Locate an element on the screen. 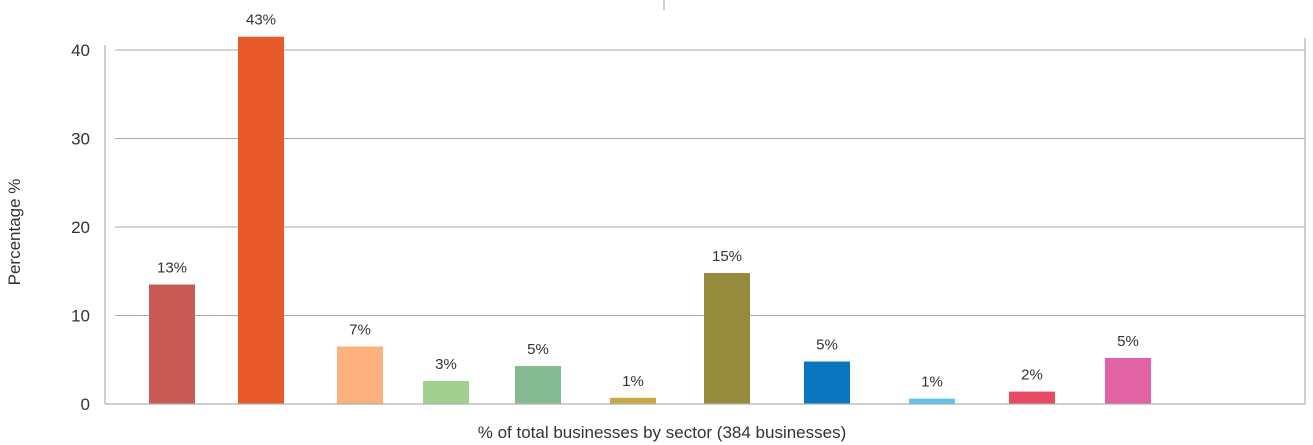 Image resolution: width=1313 pixels, height=445 pixels. y-tick-label: 40 is located at coordinates (80, 50).